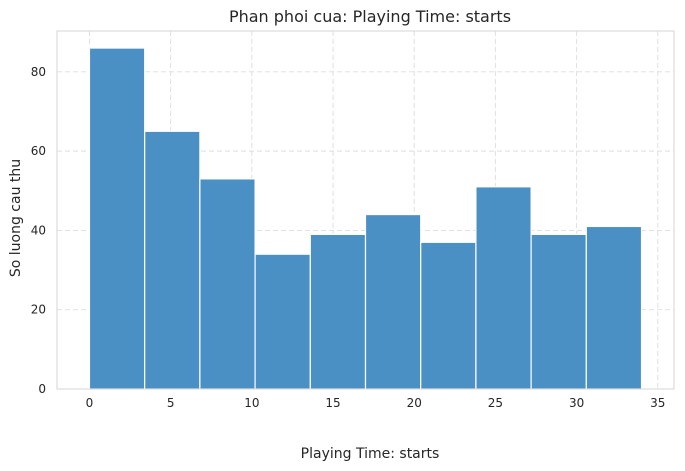 The image size is (685, 471). Describe the element at coordinates (376, 403) in the screenshot. I see `x-tick-labels: 0 5 10 15 20 25 30 35` at that location.